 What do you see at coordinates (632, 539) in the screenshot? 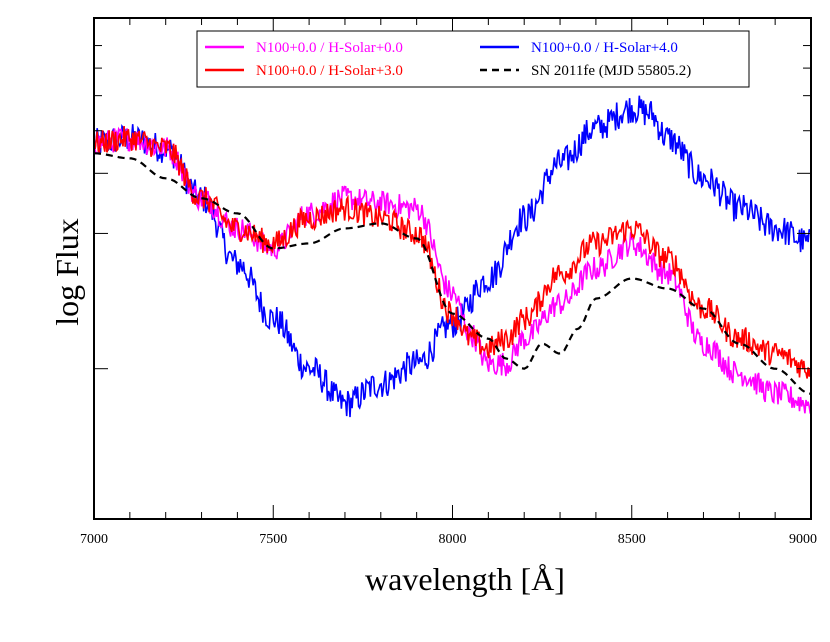
I see `x-tick-label-3: 8500` at bounding box center [632, 539].